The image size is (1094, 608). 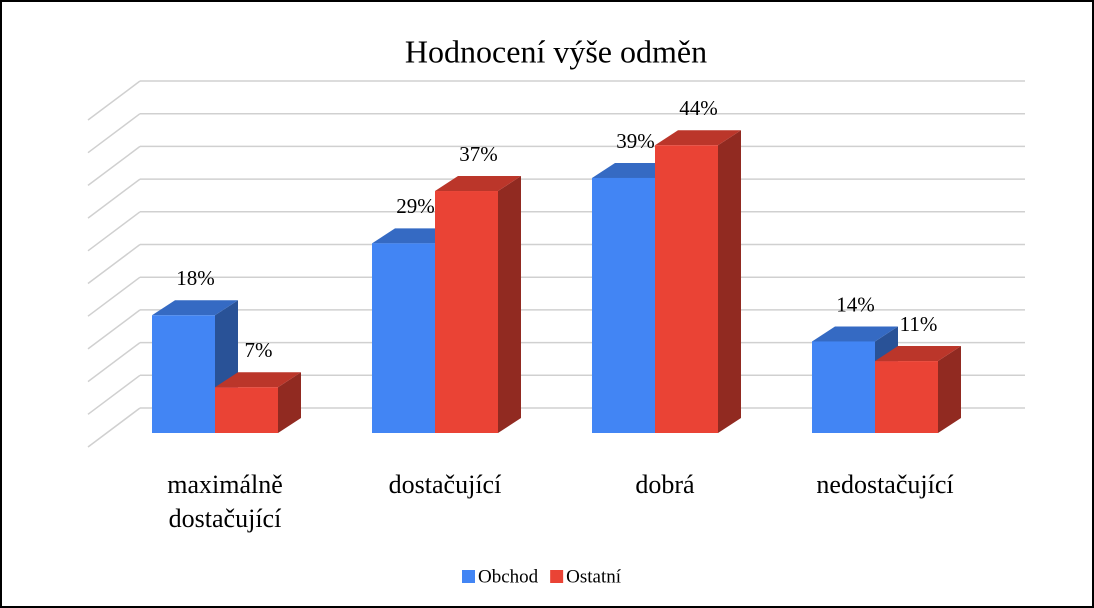 What do you see at coordinates (259, 350) in the screenshot?
I see `data-label: 7%` at bounding box center [259, 350].